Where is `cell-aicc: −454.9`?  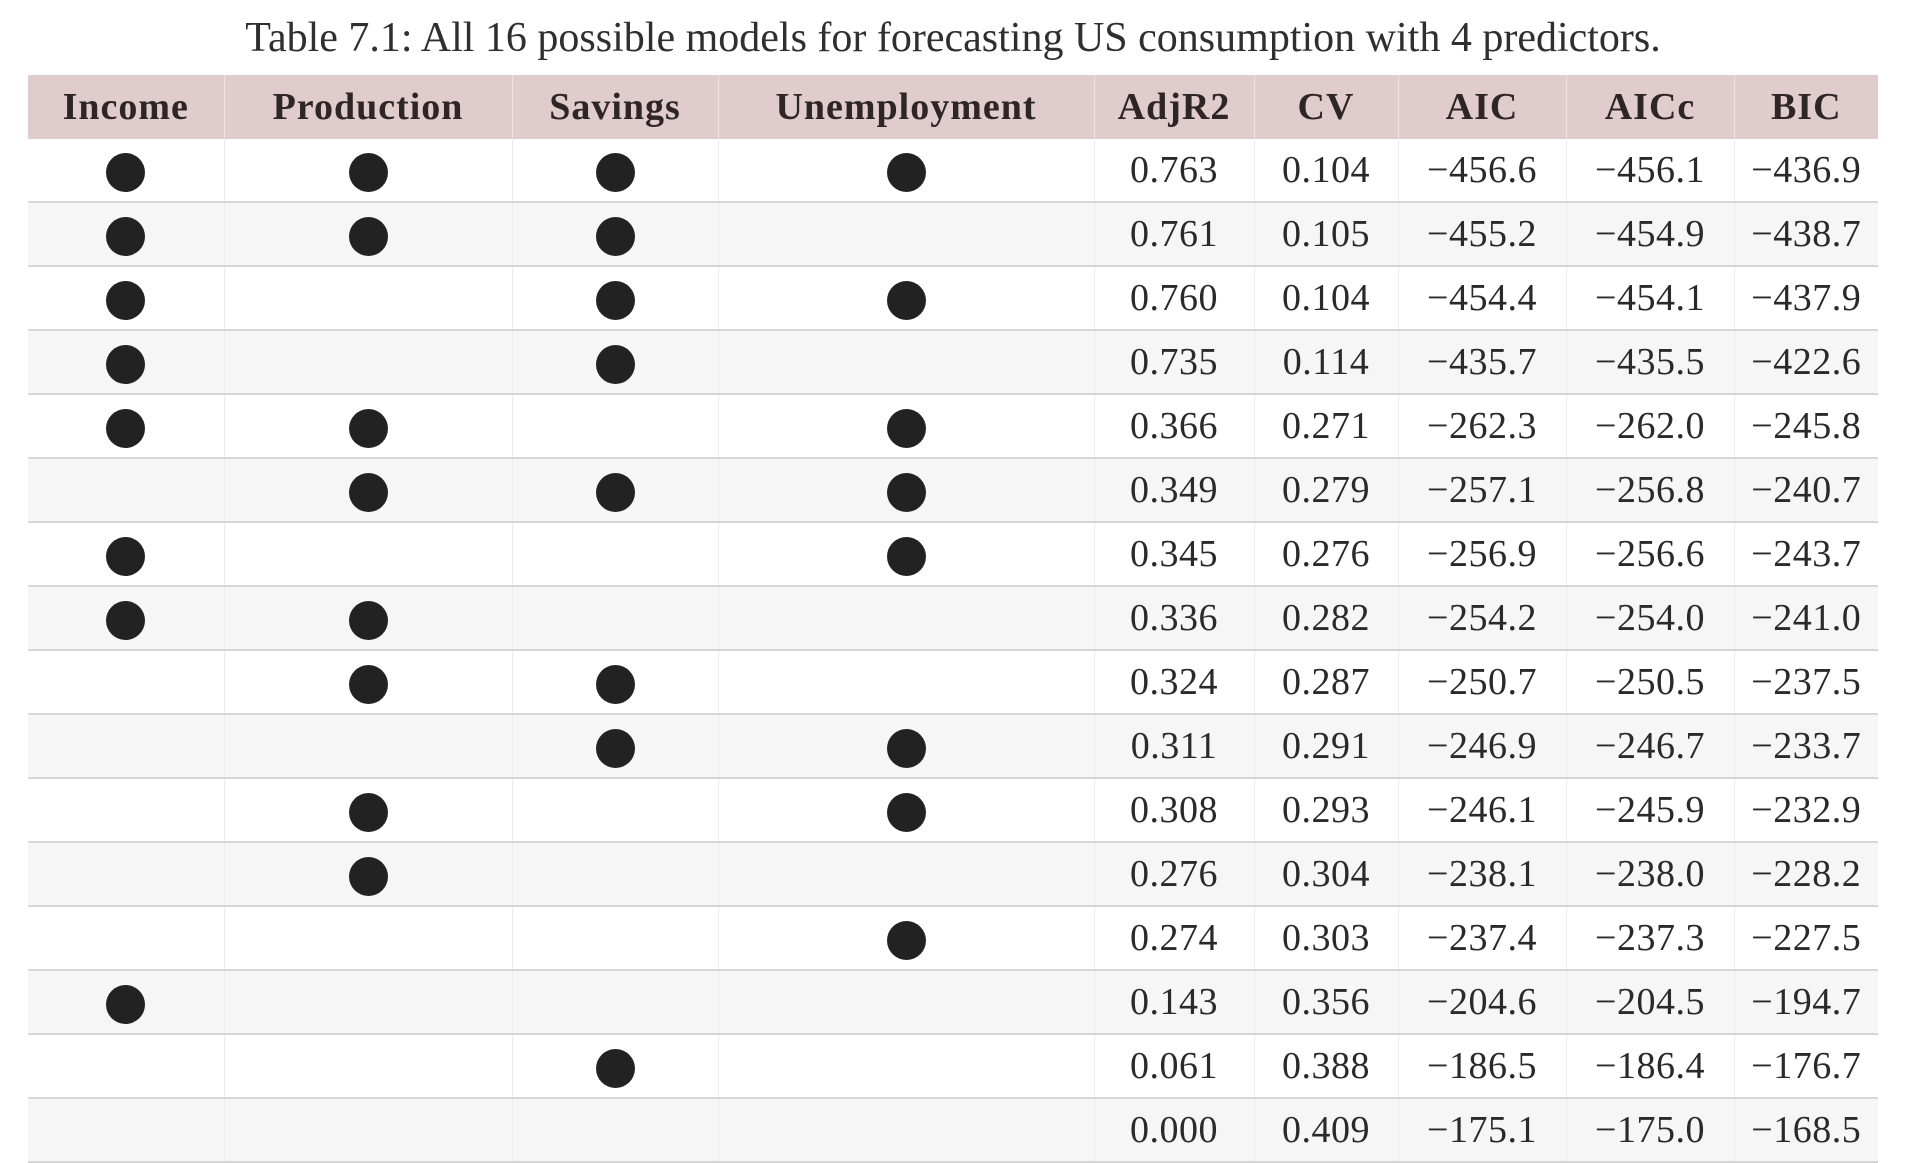
cell-aicc: −454.9 is located at coordinates (1649, 234).